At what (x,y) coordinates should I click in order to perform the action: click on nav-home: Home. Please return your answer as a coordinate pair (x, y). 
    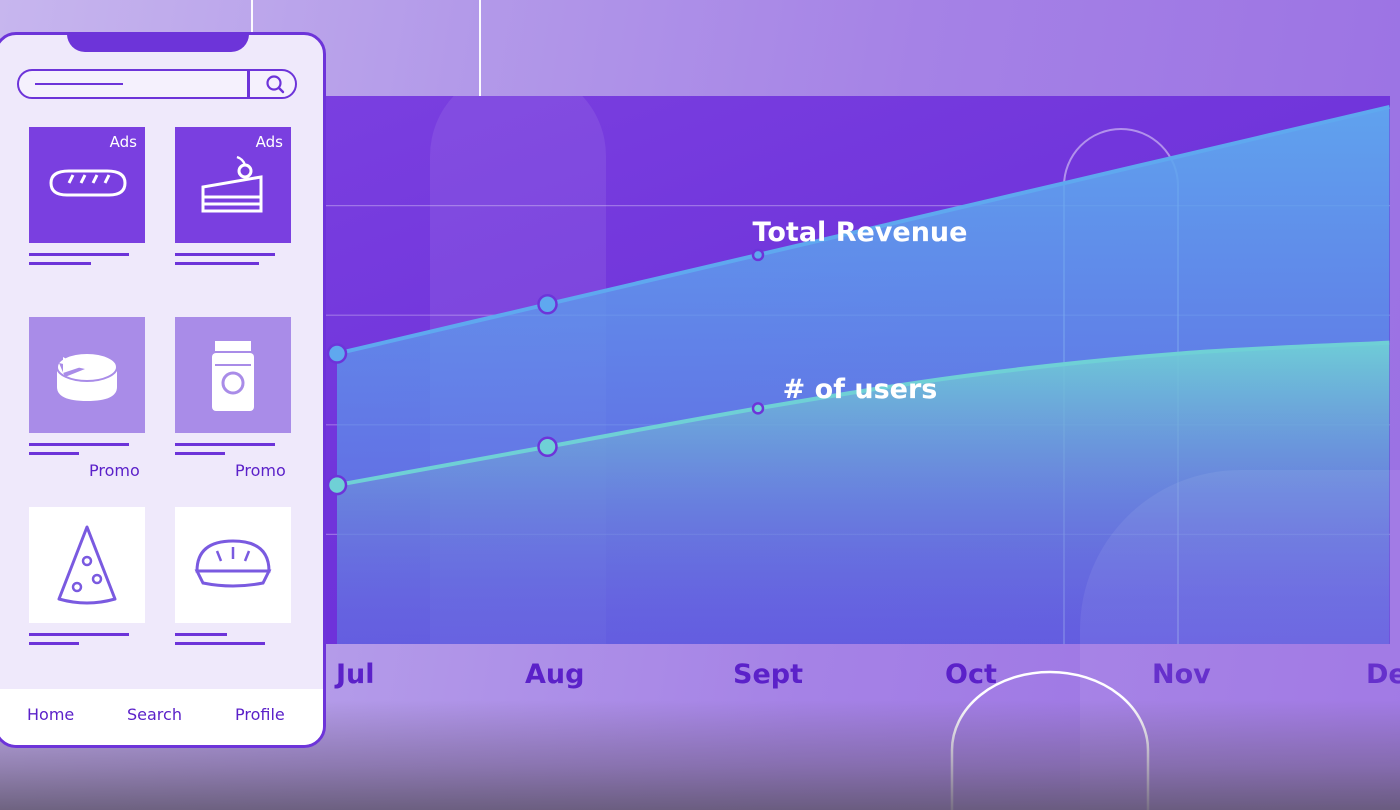
    Looking at the image, I should click on (51, 714).